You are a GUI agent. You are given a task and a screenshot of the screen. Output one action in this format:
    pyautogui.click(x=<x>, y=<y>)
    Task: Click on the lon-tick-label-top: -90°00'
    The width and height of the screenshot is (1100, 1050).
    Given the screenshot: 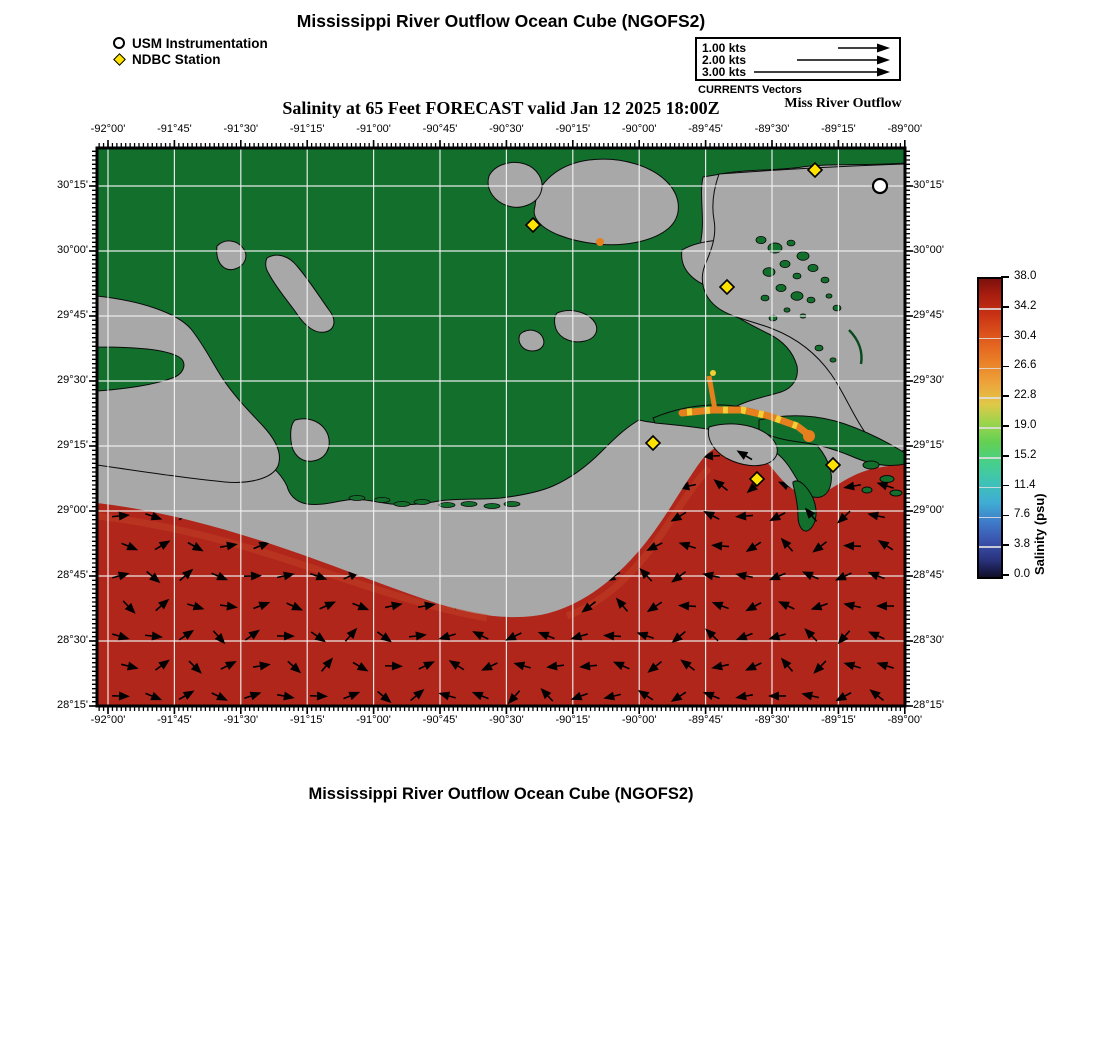 What is the action you would take?
    pyautogui.click(x=639, y=129)
    